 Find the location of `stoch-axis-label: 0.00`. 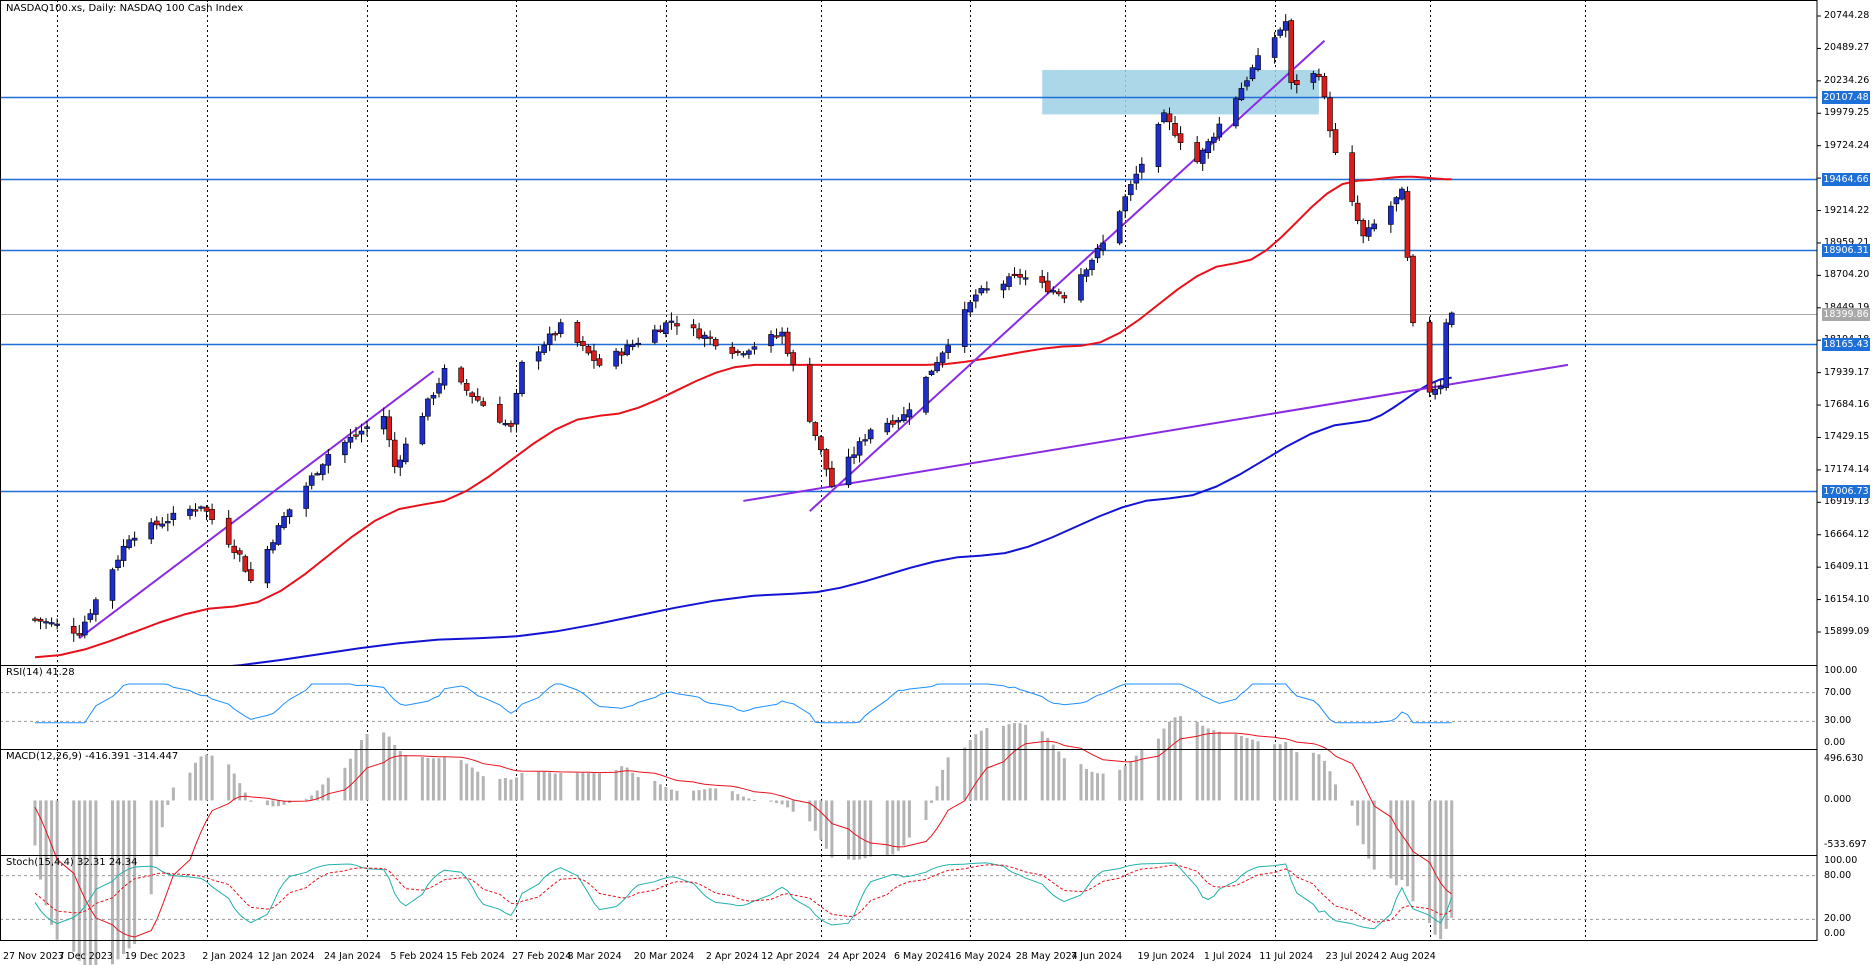

stoch-axis-label: 0.00 is located at coordinates (1835, 933).